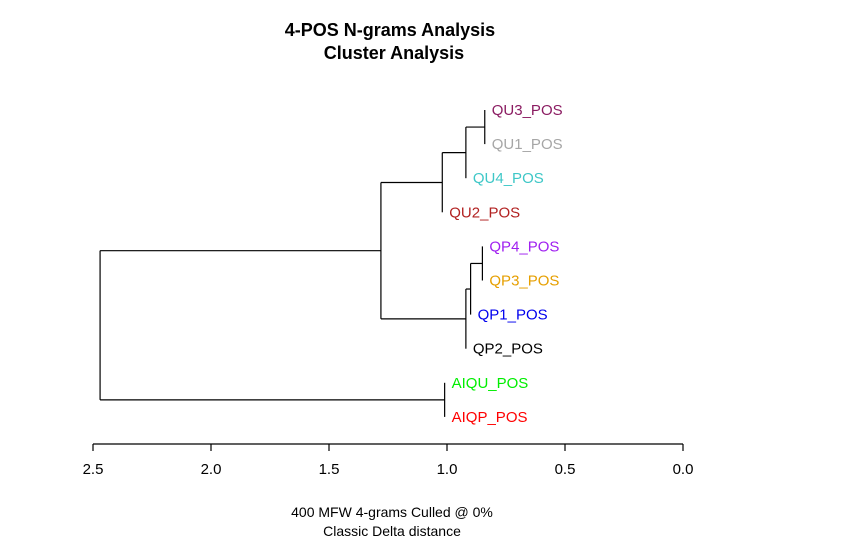 The height and width of the screenshot is (542, 862). Describe the element at coordinates (211, 469) in the screenshot. I see `x-tick-label: 2.0` at that location.